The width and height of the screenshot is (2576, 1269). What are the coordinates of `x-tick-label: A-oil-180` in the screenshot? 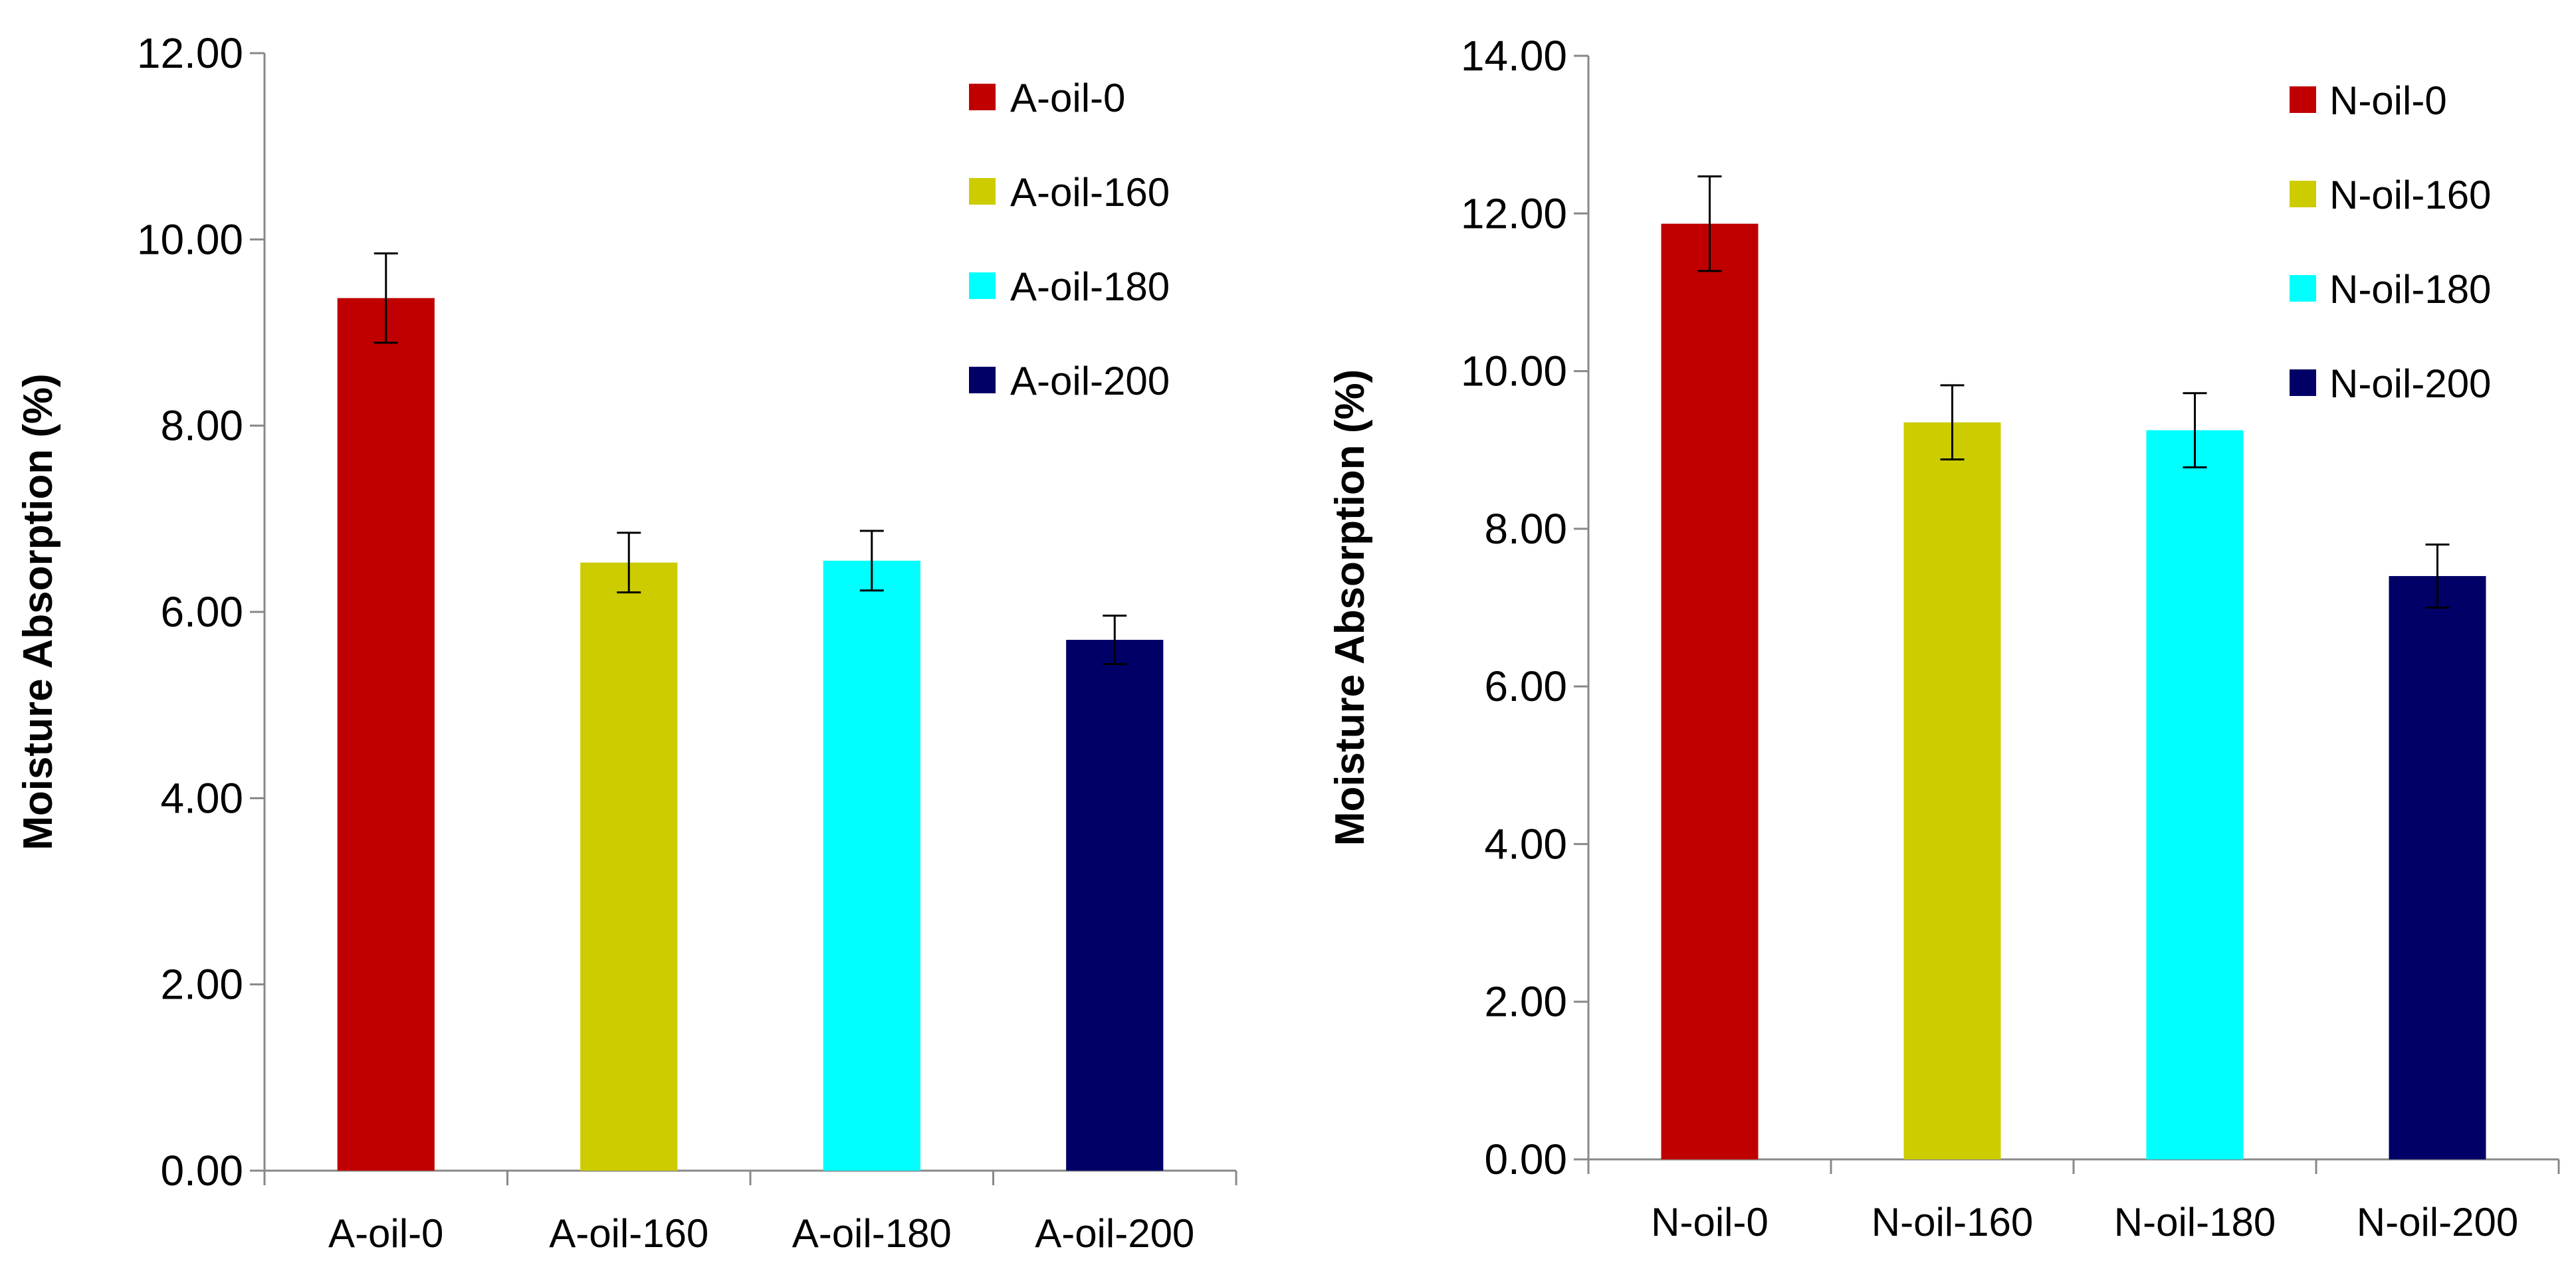 It's located at (872, 1233).